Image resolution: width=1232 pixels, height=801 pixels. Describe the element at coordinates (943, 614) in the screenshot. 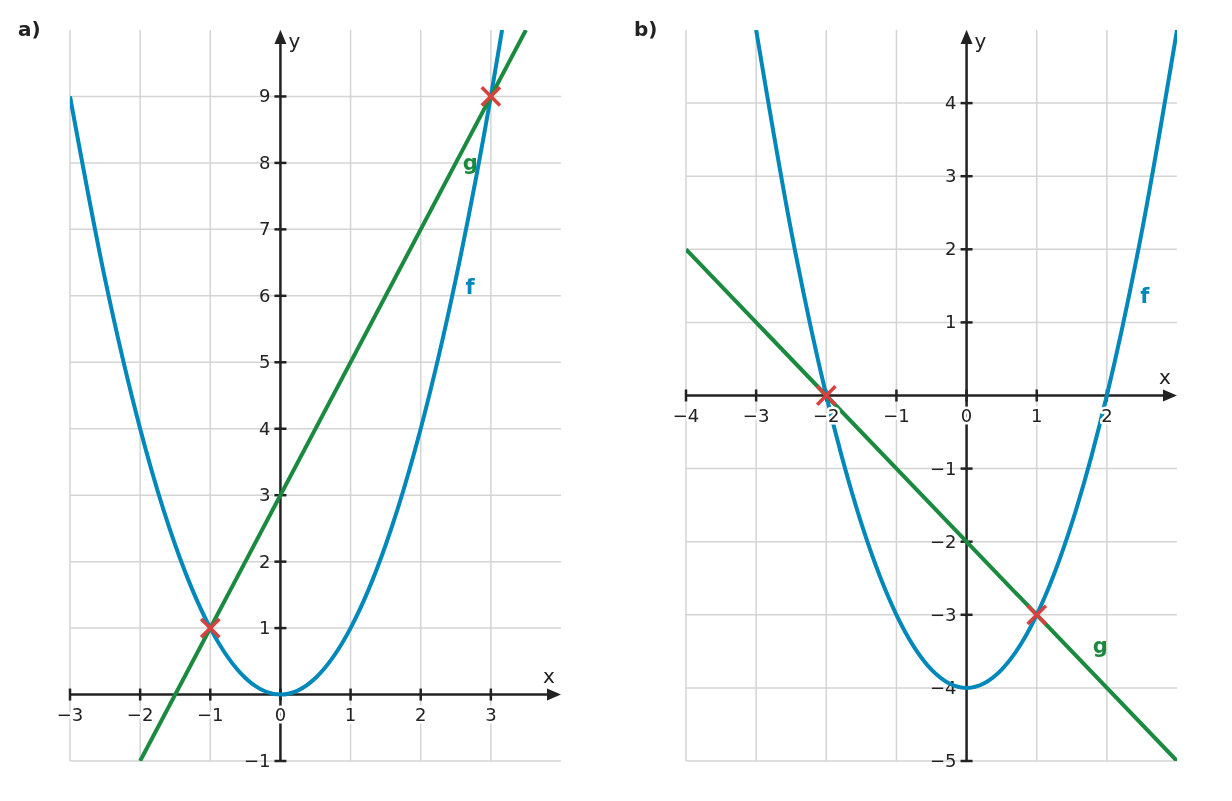

I see `y-tick-label: −3` at that location.